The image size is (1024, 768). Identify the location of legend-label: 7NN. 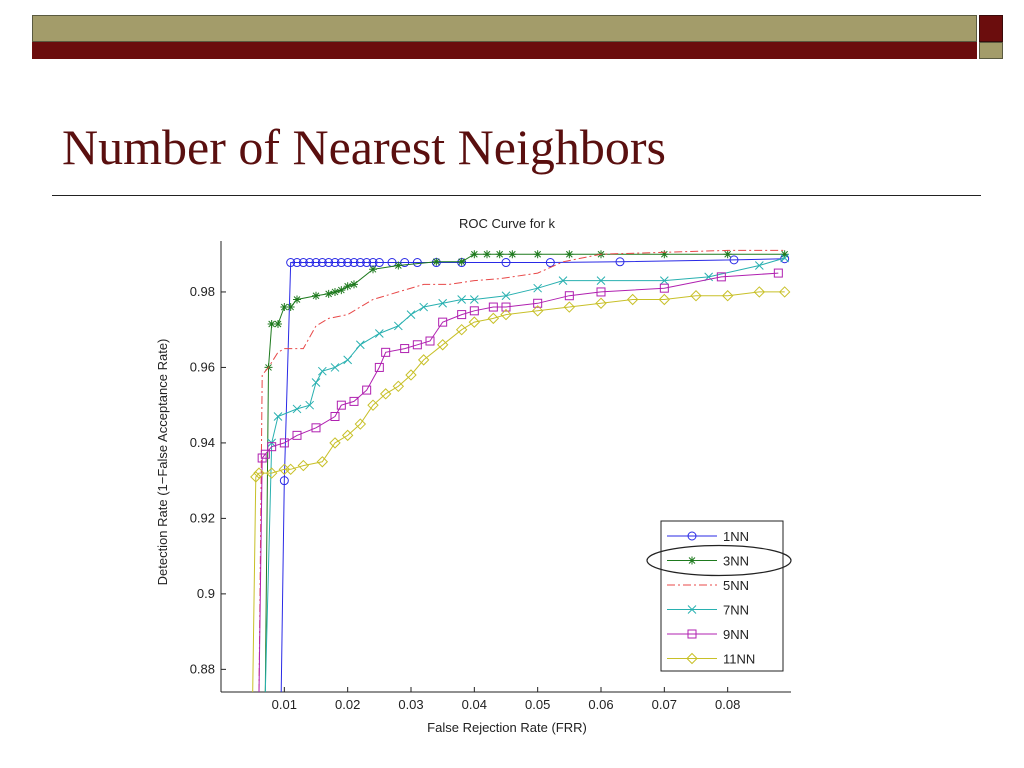
(736, 610).